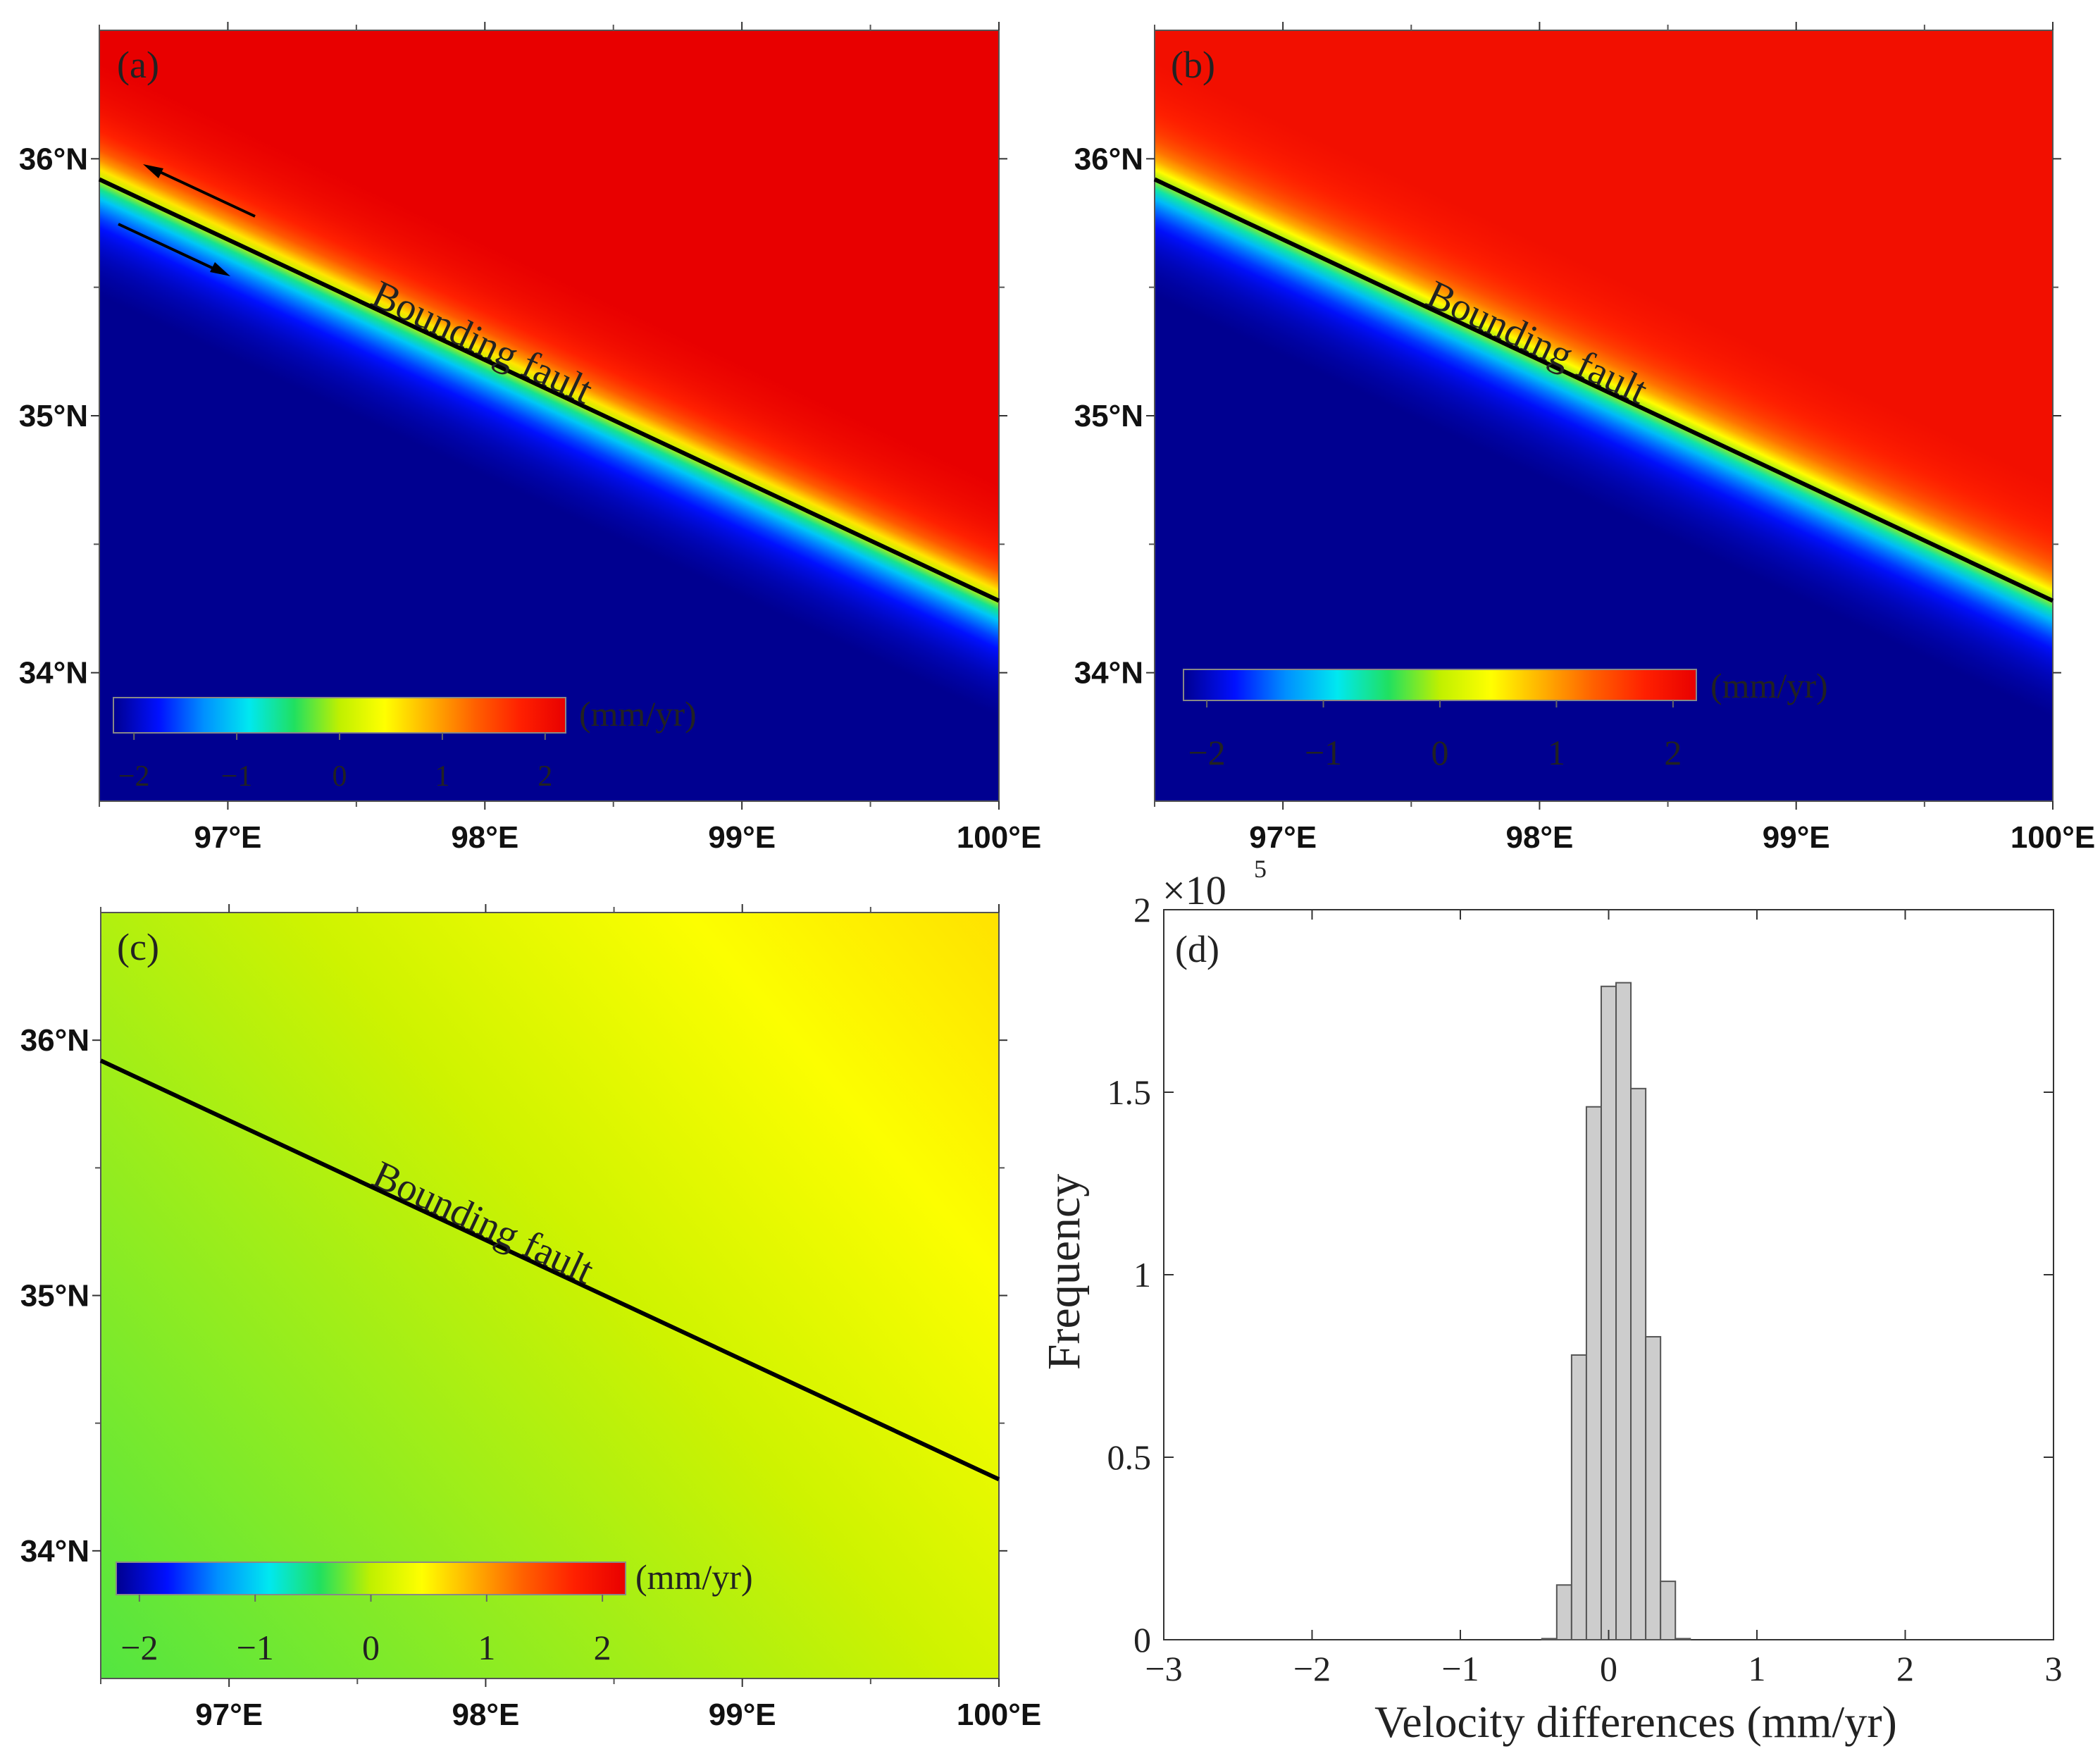  Describe the element at coordinates (138, 947) in the screenshot. I see `panel-c-label: (c)` at that location.